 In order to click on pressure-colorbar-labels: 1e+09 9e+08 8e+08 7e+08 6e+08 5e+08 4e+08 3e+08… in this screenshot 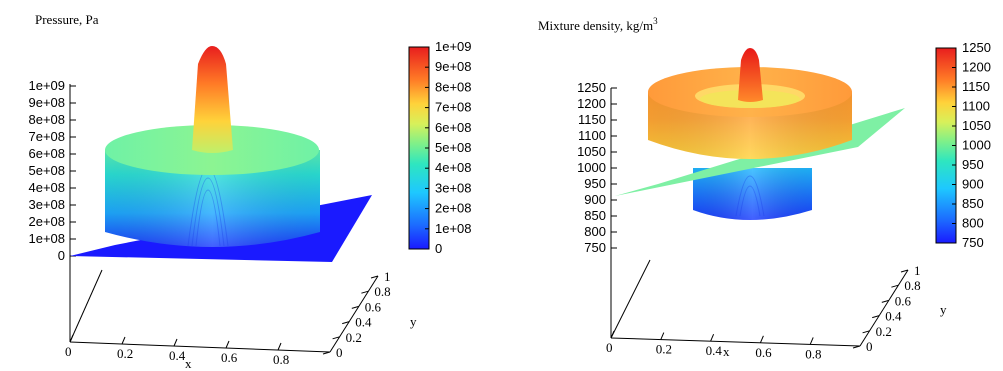, I will do `click(448, 147)`.